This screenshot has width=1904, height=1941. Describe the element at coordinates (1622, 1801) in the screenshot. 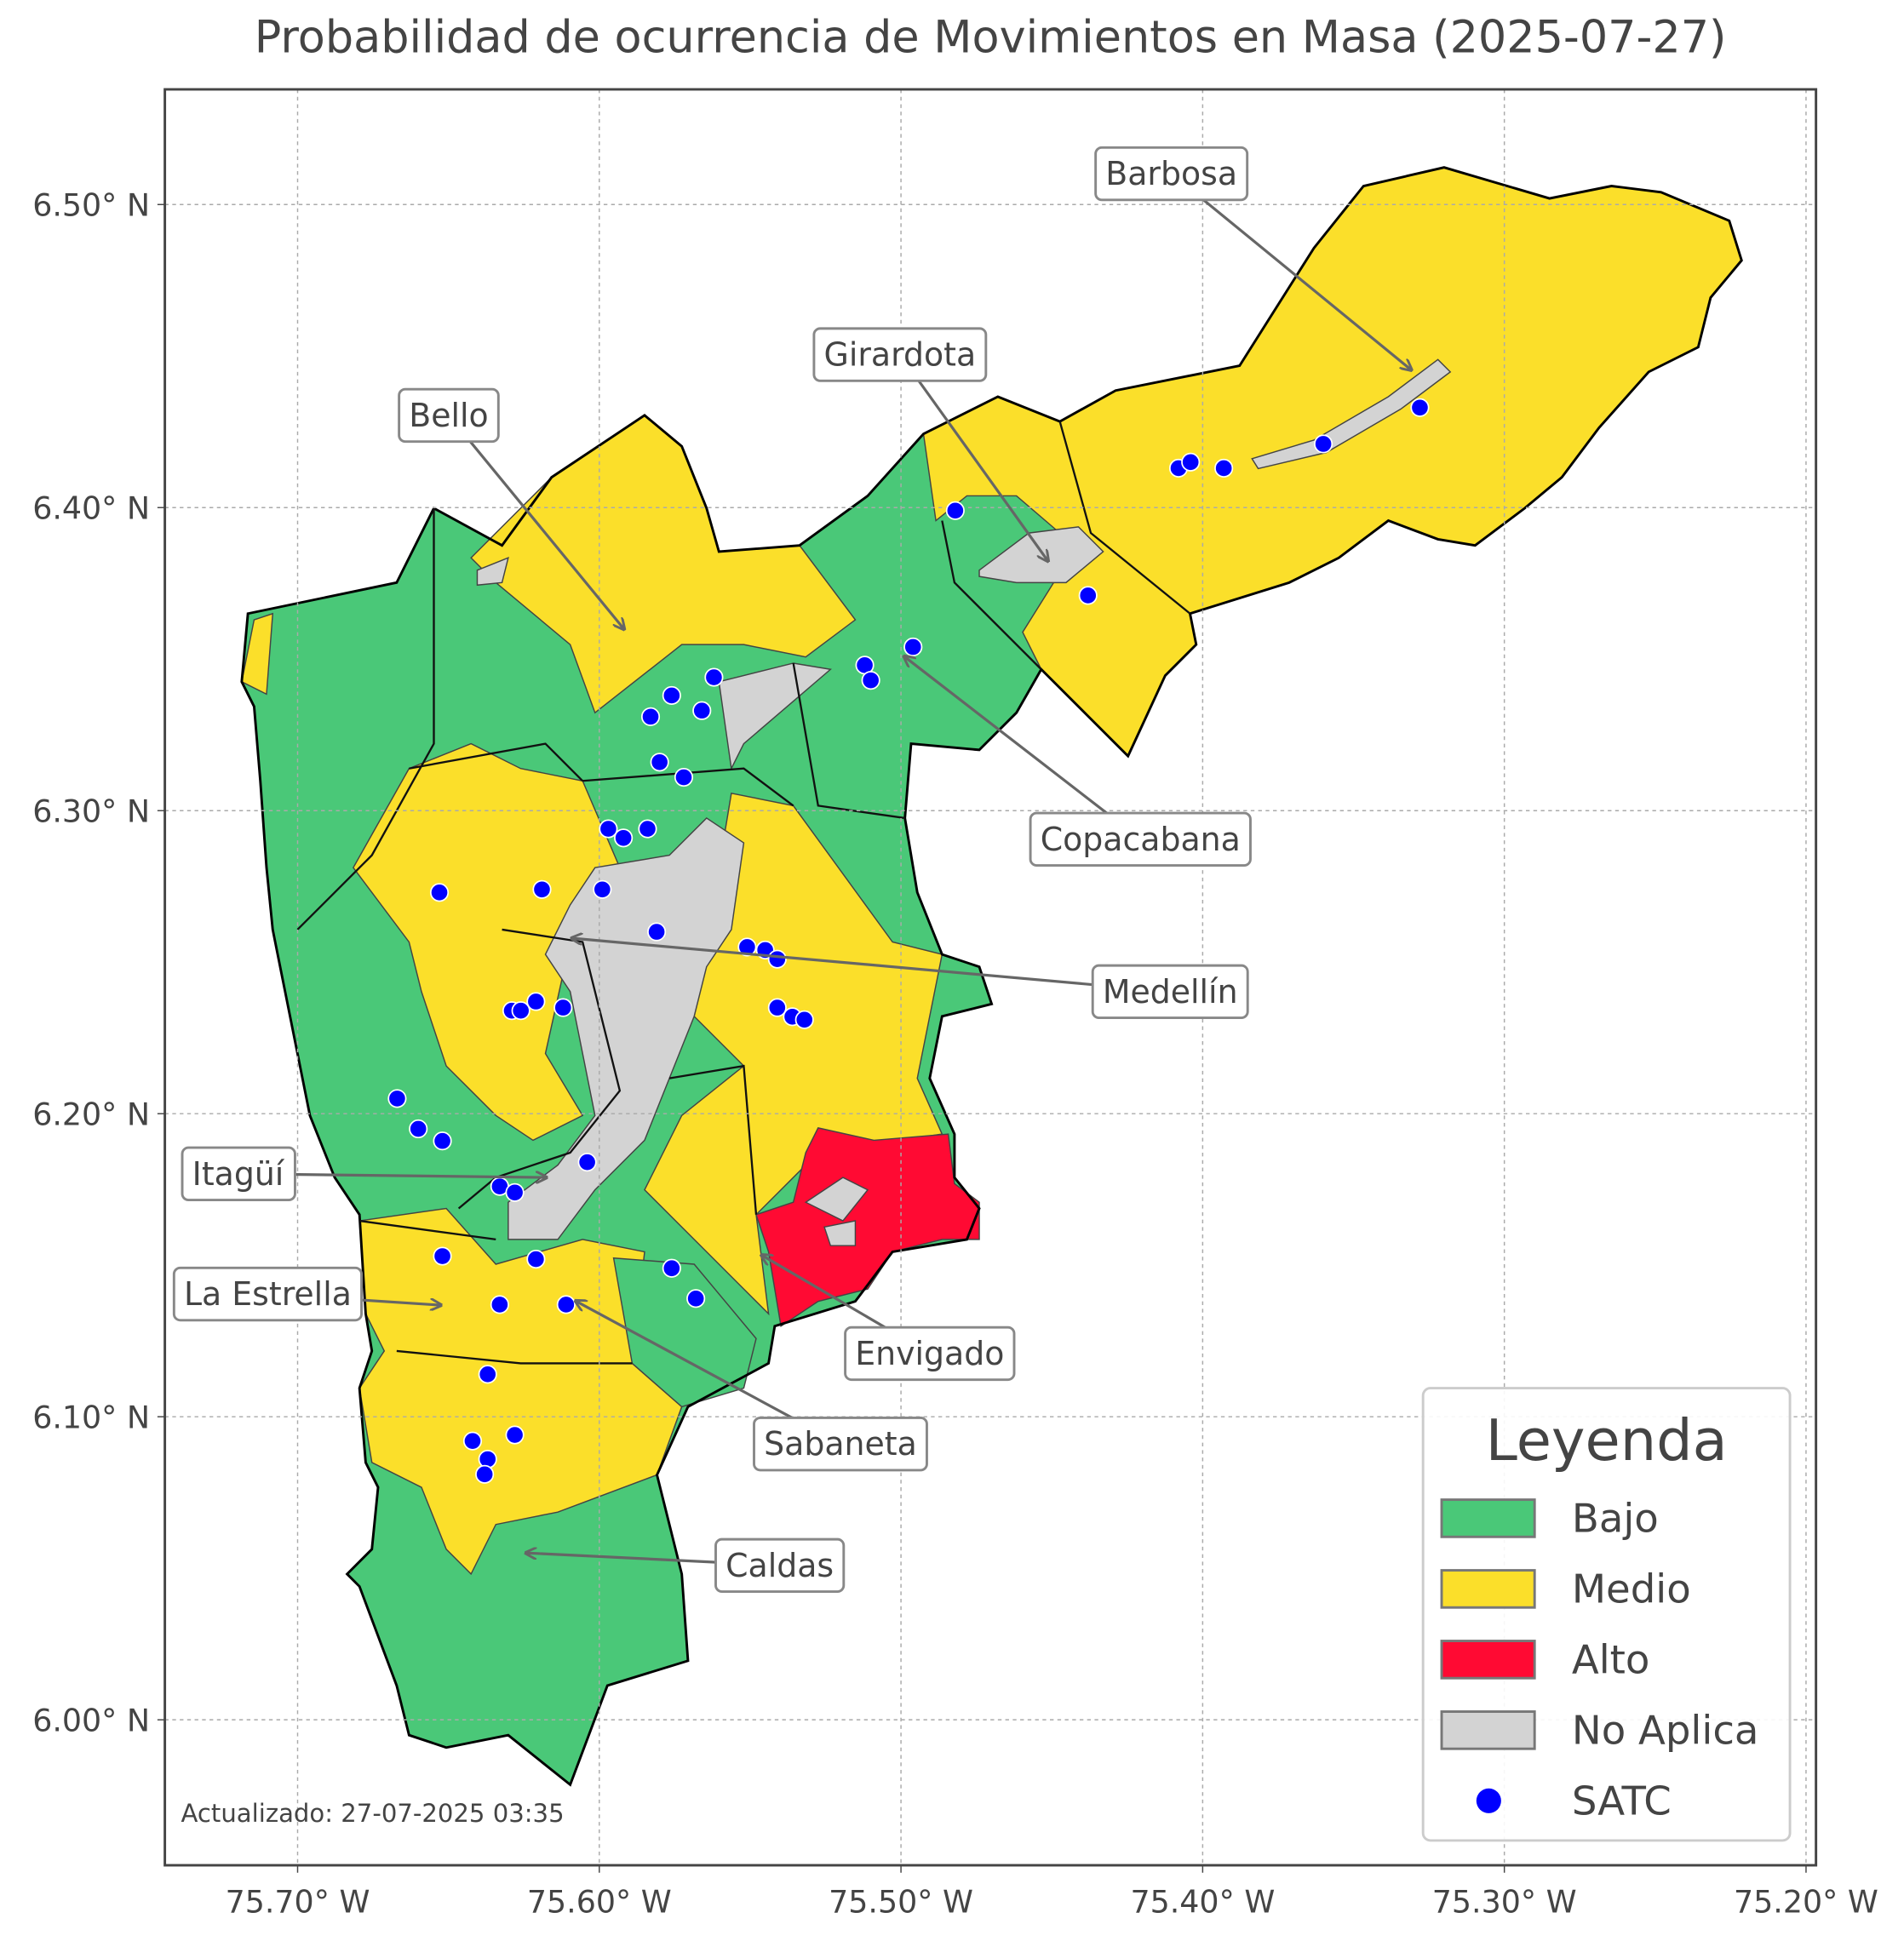

I see `legend-label: SATC` at that location.